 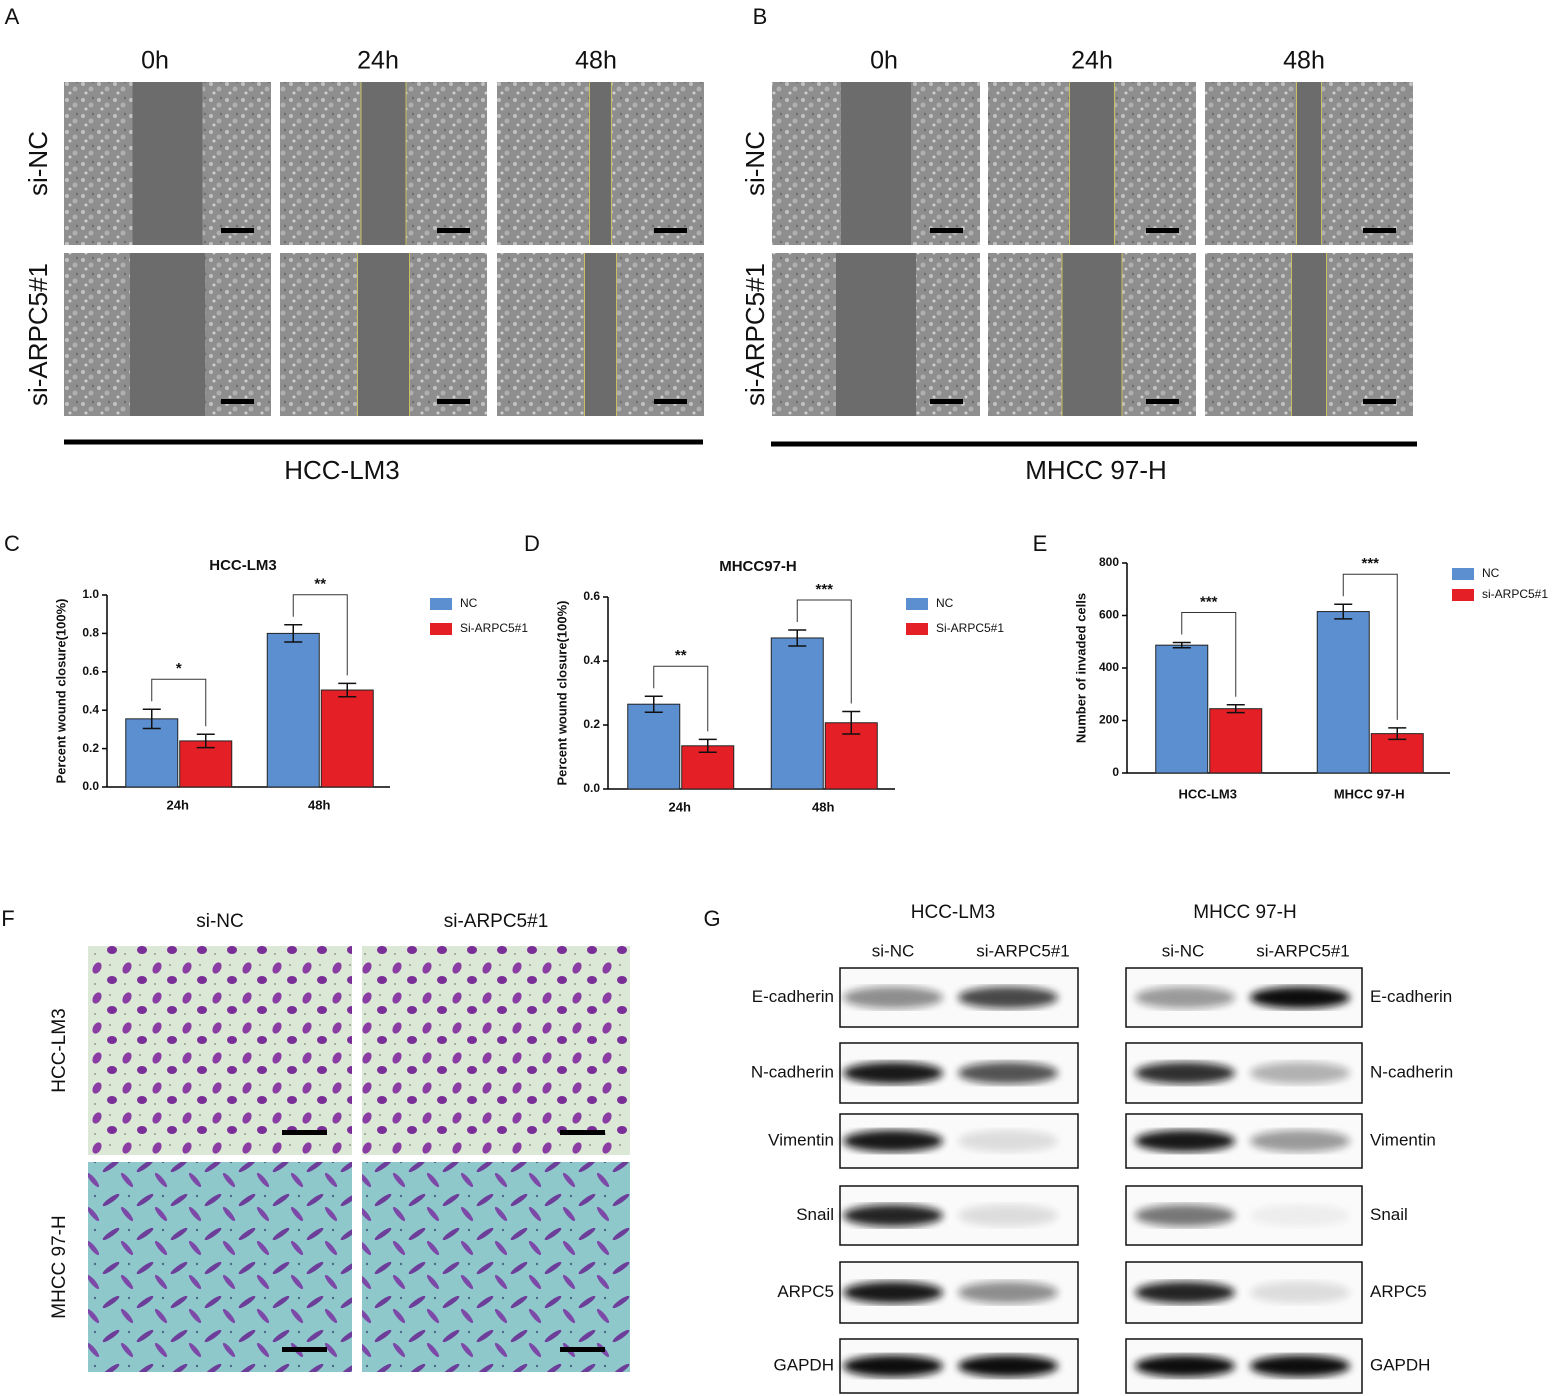 What do you see at coordinates (7, 918) in the screenshot?
I see `panel-label: F` at bounding box center [7, 918].